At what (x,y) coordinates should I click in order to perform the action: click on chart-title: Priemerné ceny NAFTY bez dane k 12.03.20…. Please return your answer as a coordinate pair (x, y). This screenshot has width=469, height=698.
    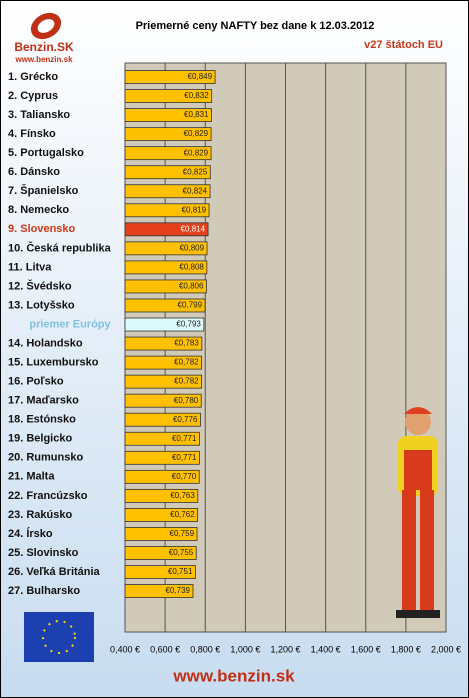
    Looking at the image, I should click on (255, 26).